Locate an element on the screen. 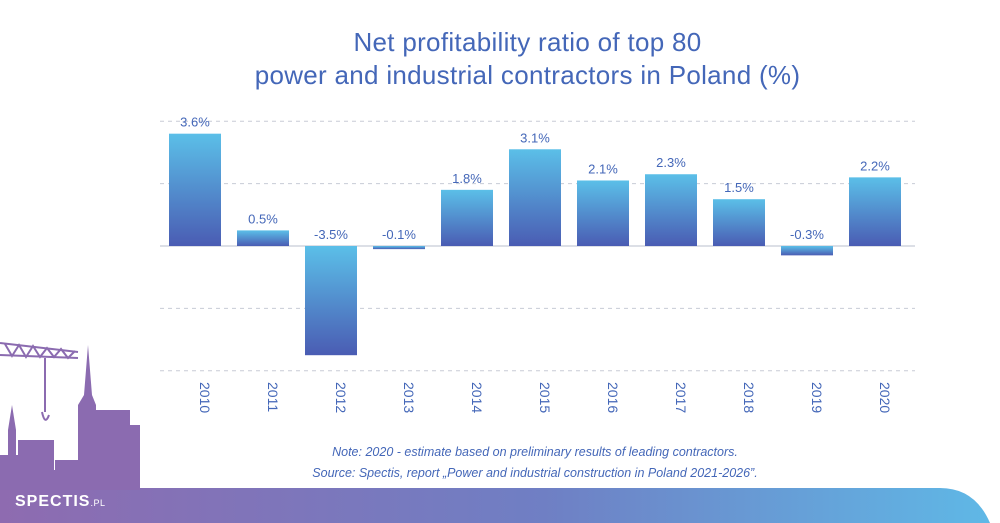  brand-name: SPECTIS is located at coordinates (53, 501).